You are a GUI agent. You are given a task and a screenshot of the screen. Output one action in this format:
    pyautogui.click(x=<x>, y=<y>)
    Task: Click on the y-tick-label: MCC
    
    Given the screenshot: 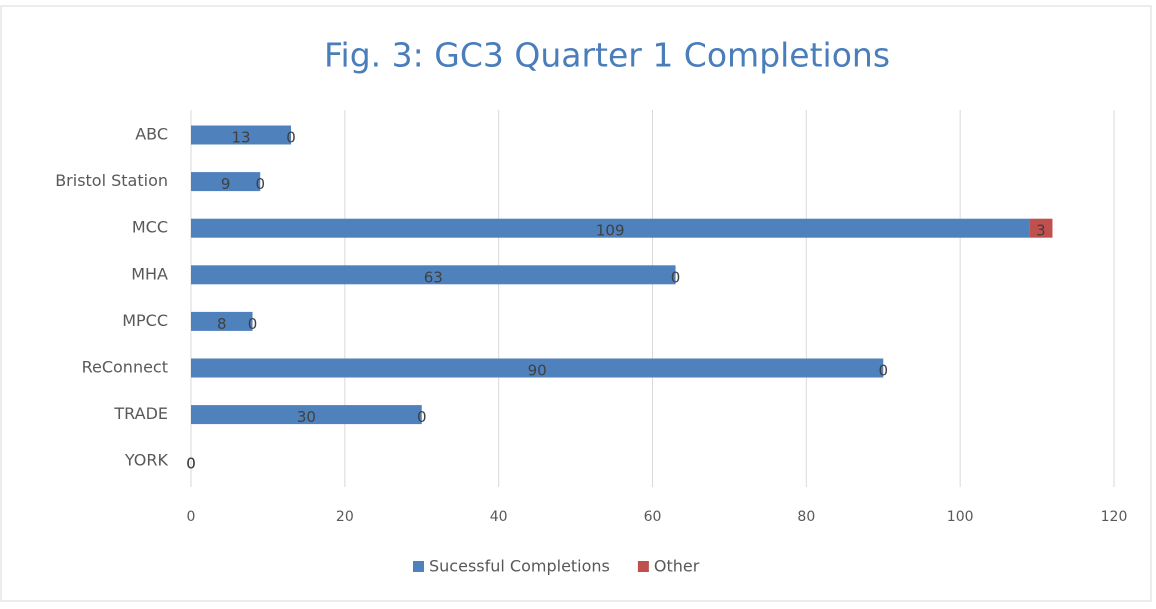 What is the action you would take?
    pyautogui.click(x=150, y=227)
    